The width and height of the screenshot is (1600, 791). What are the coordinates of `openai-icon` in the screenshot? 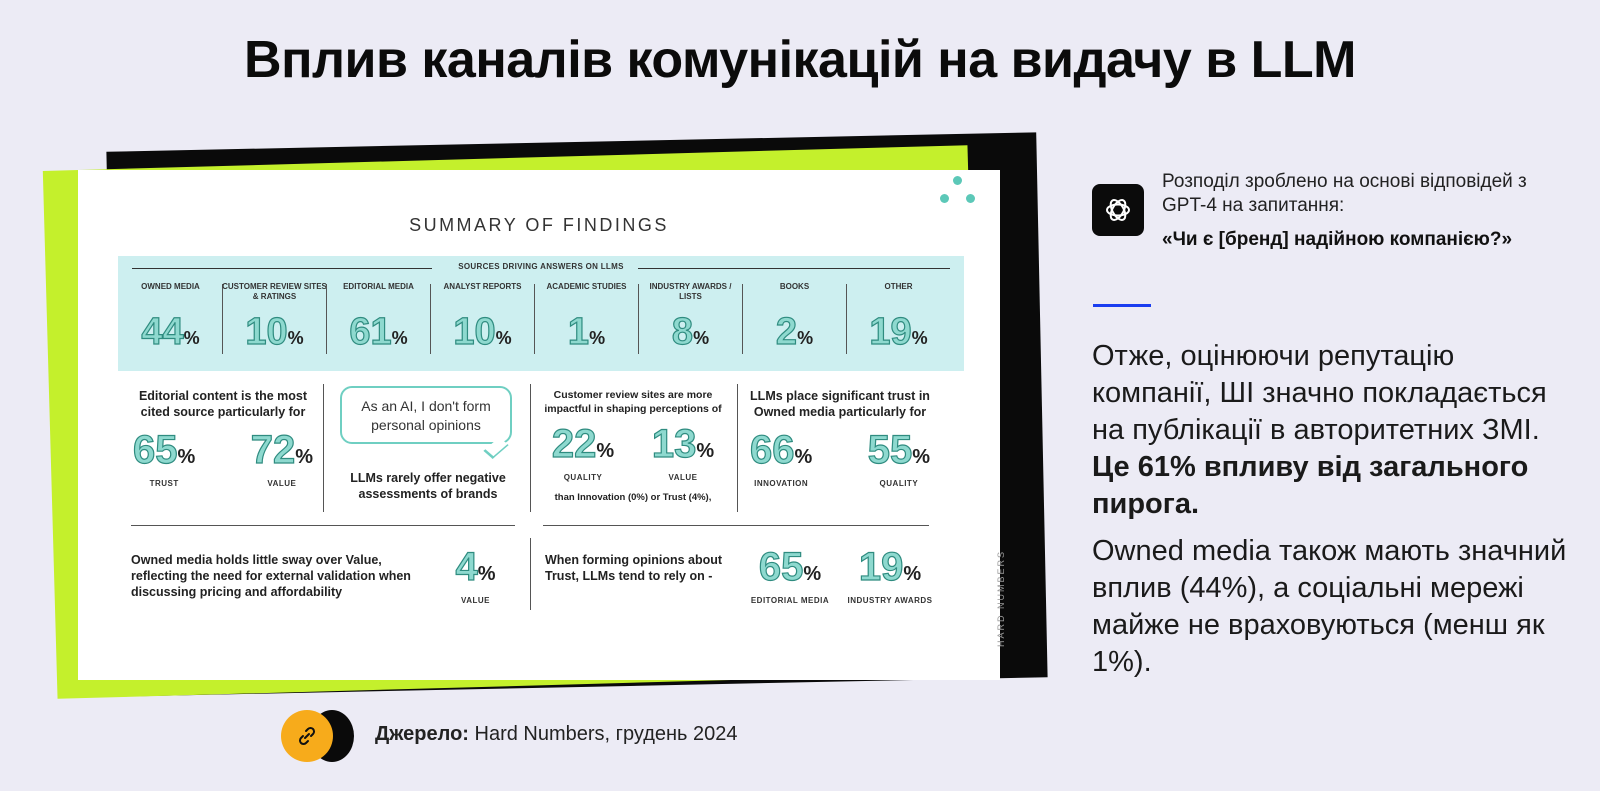 It's located at (1118, 210).